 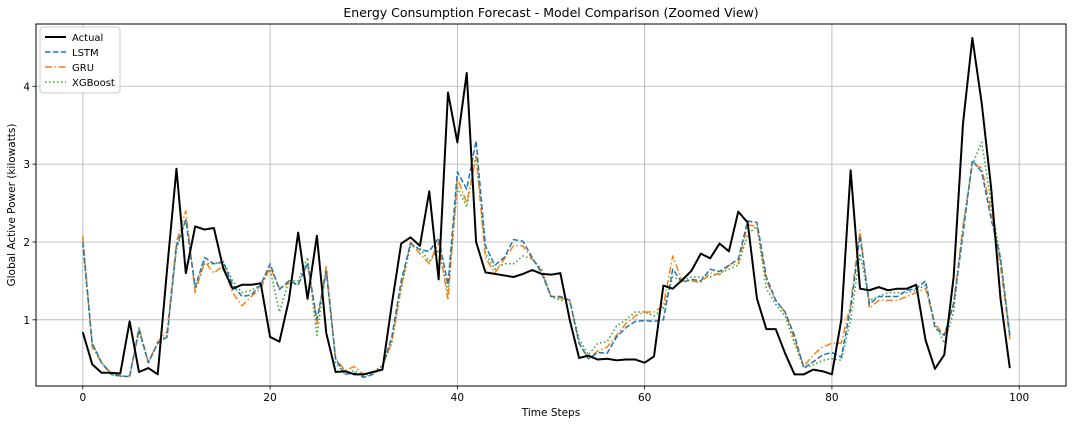 What do you see at coordinates (831, 398) in the screenshot?
I see `x-tick-label: 80` at bounding box center [831, 398].